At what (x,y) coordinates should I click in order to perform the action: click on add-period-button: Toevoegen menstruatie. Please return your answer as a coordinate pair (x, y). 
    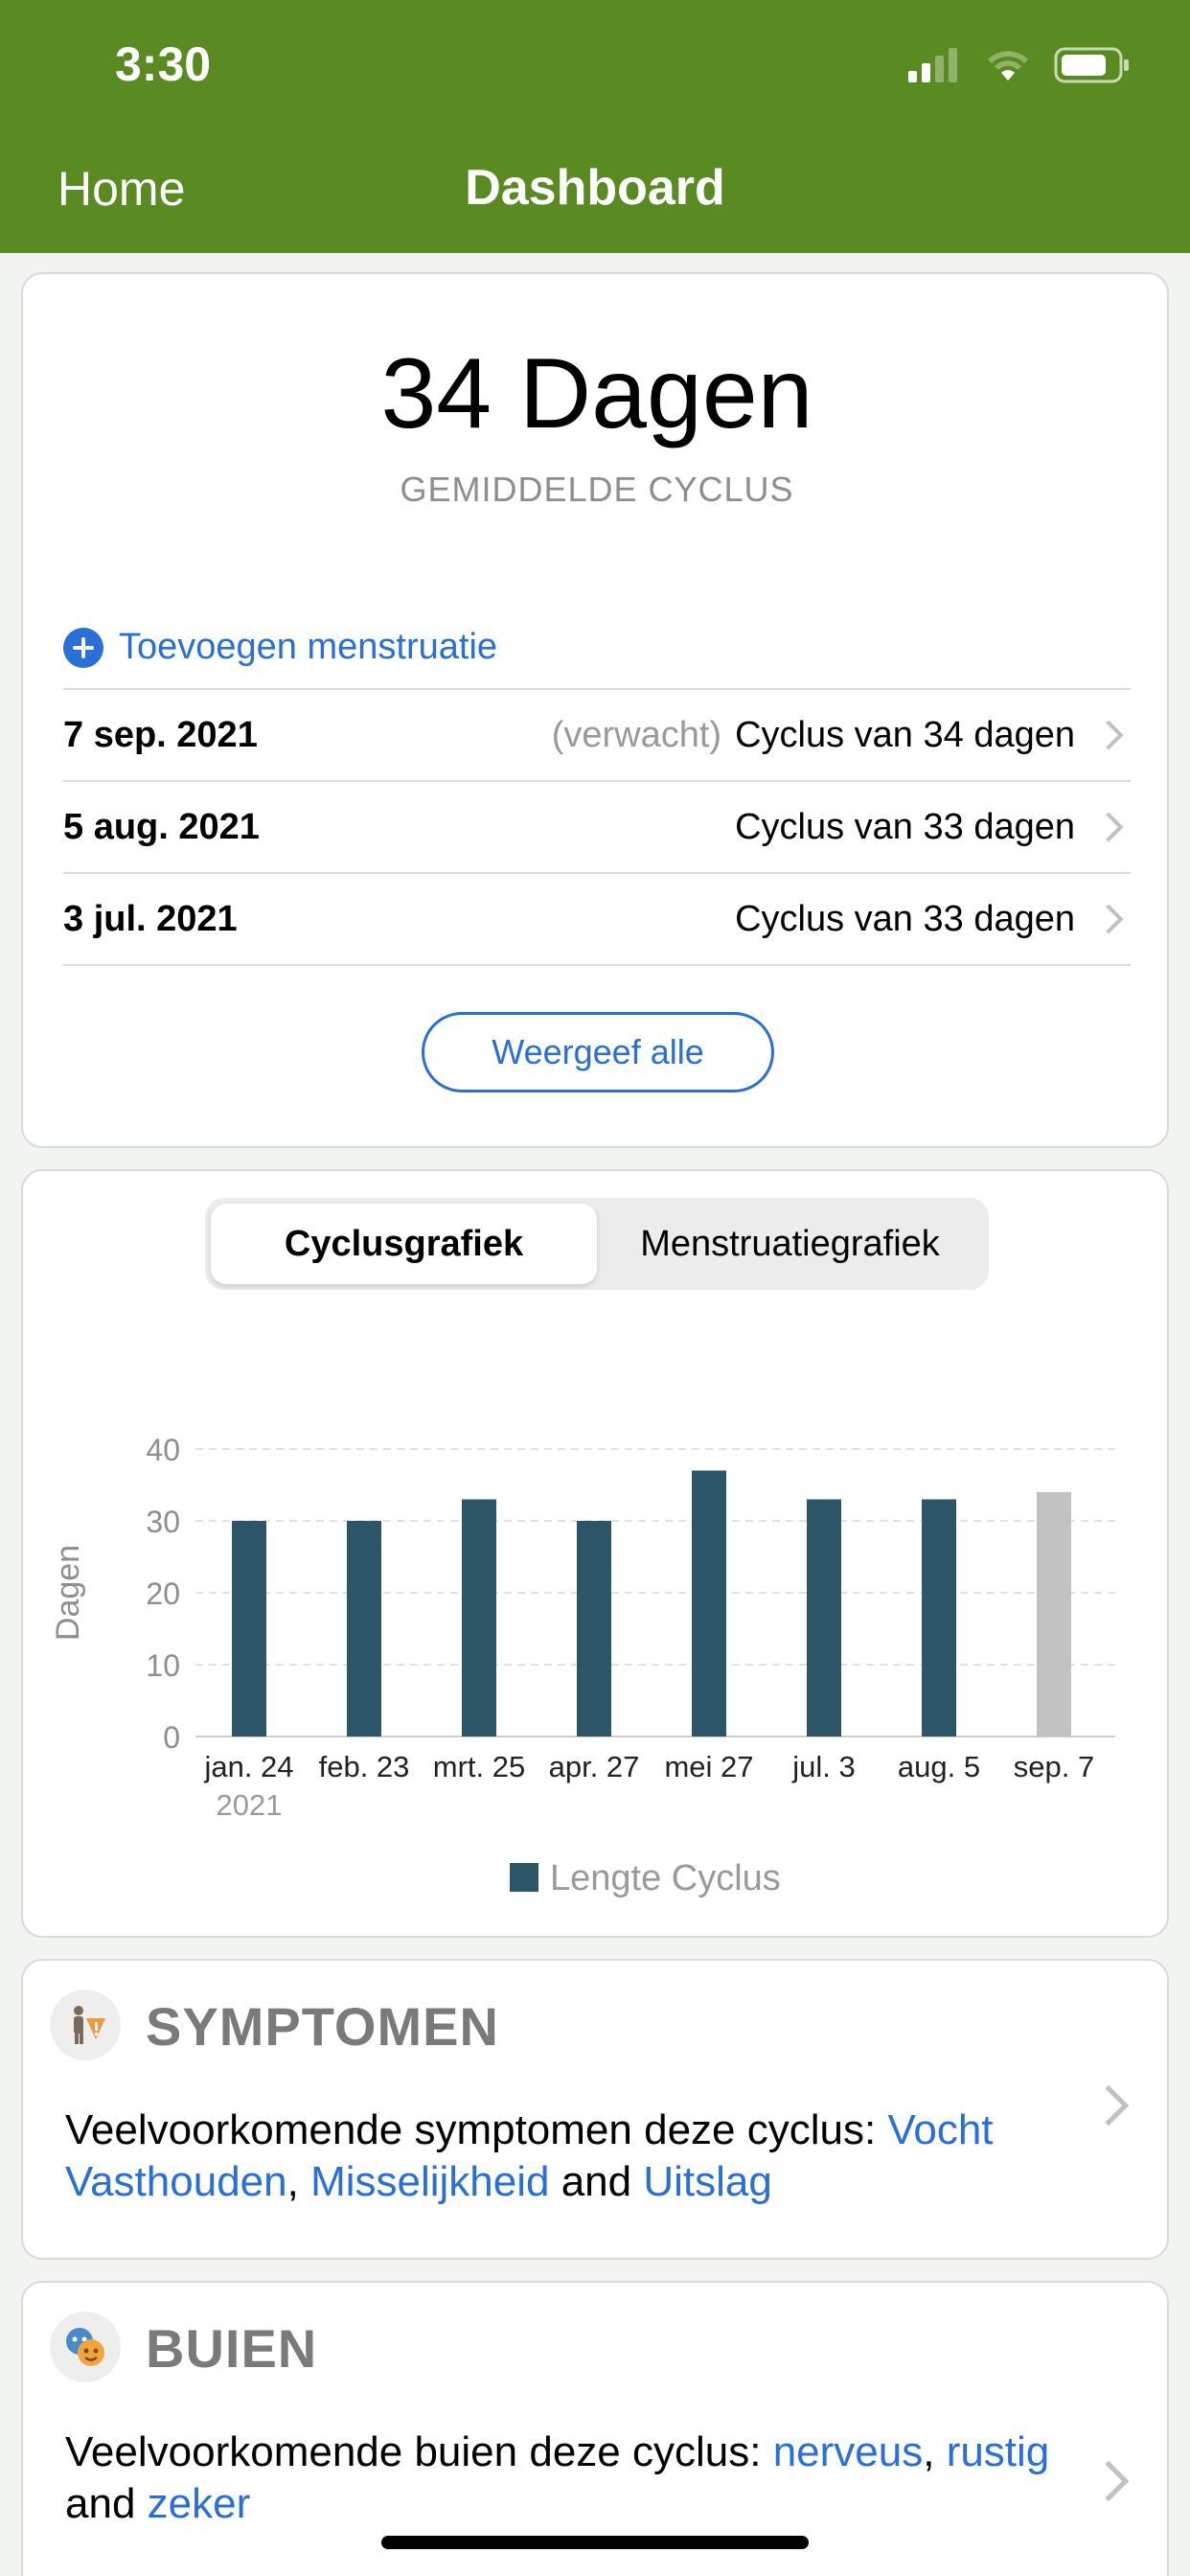
    Looking at the image, I should click on (280, 647).